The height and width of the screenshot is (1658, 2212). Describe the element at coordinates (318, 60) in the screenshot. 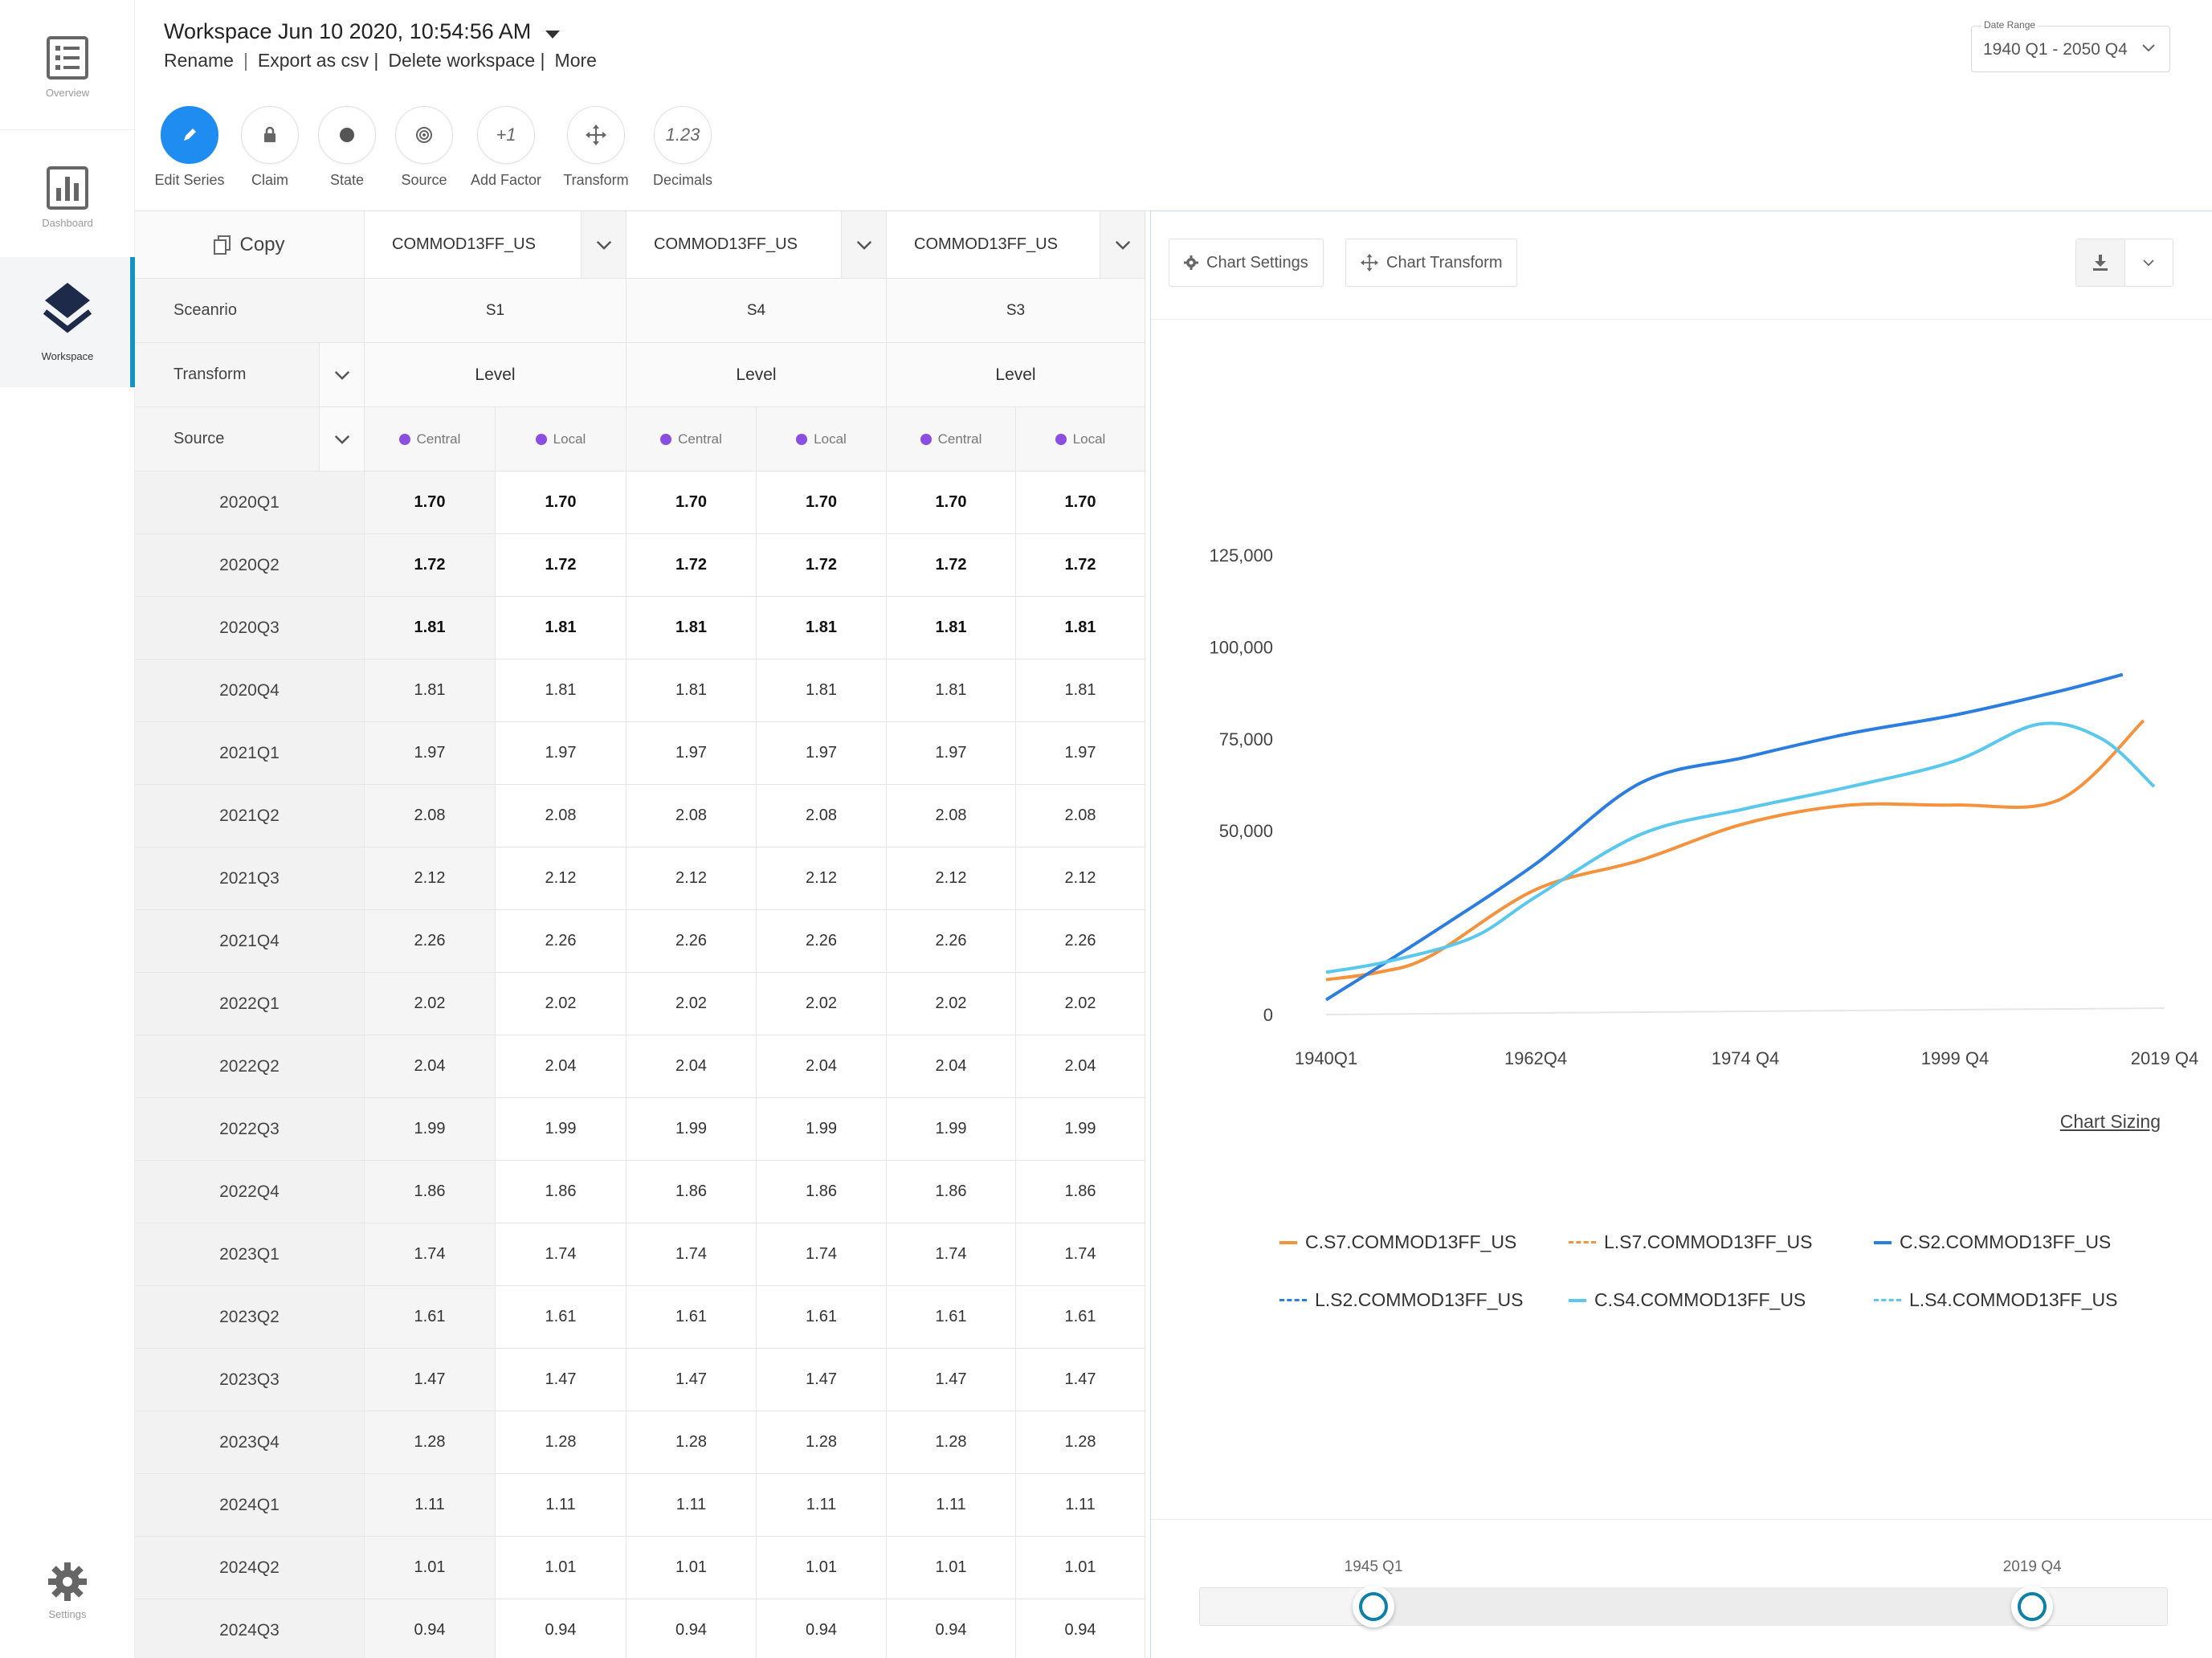

I see `export-csv-link: Export as csv |` at that location.